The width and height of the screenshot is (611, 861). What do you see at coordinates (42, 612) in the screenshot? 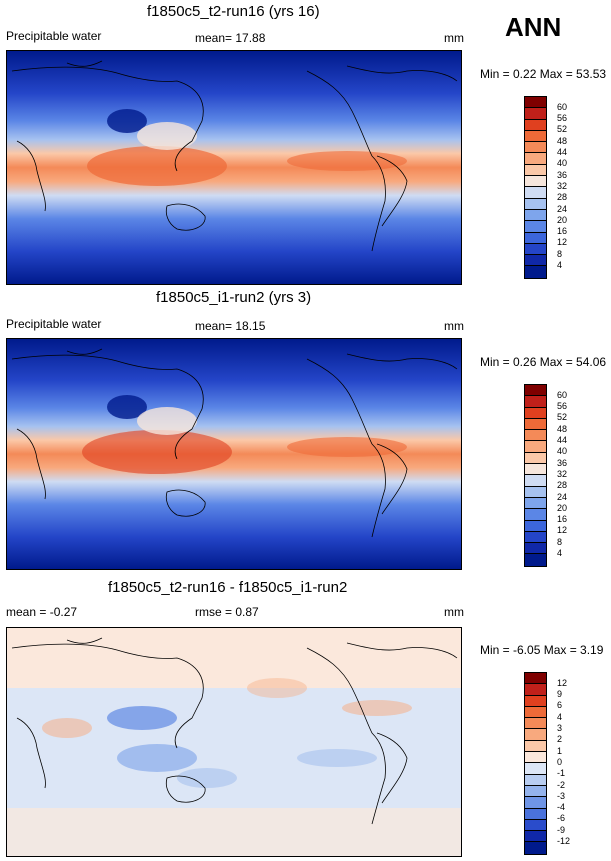
I see `panel-3-mean-label: mean = -0.27` at bounding box center [42, 612].